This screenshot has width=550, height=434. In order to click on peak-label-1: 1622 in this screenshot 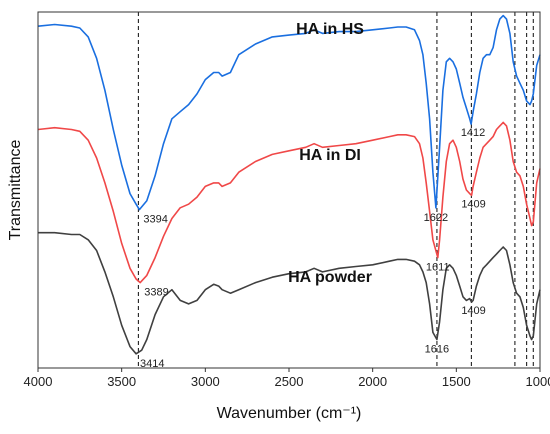, I will do `click(436, 218)`.